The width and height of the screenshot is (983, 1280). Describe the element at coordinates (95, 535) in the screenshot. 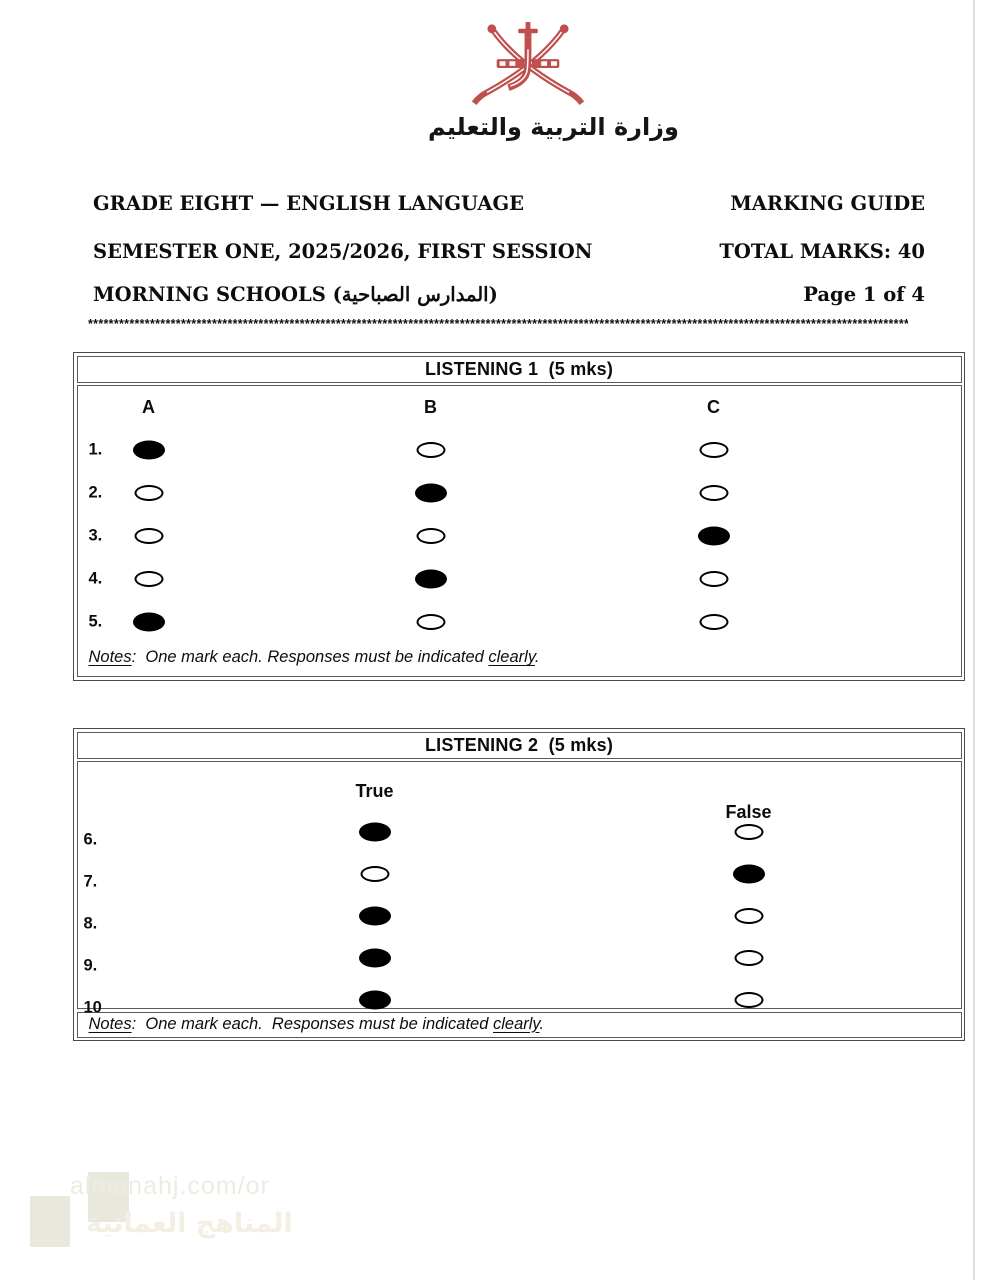

I see `question-number: 3.` at that location.